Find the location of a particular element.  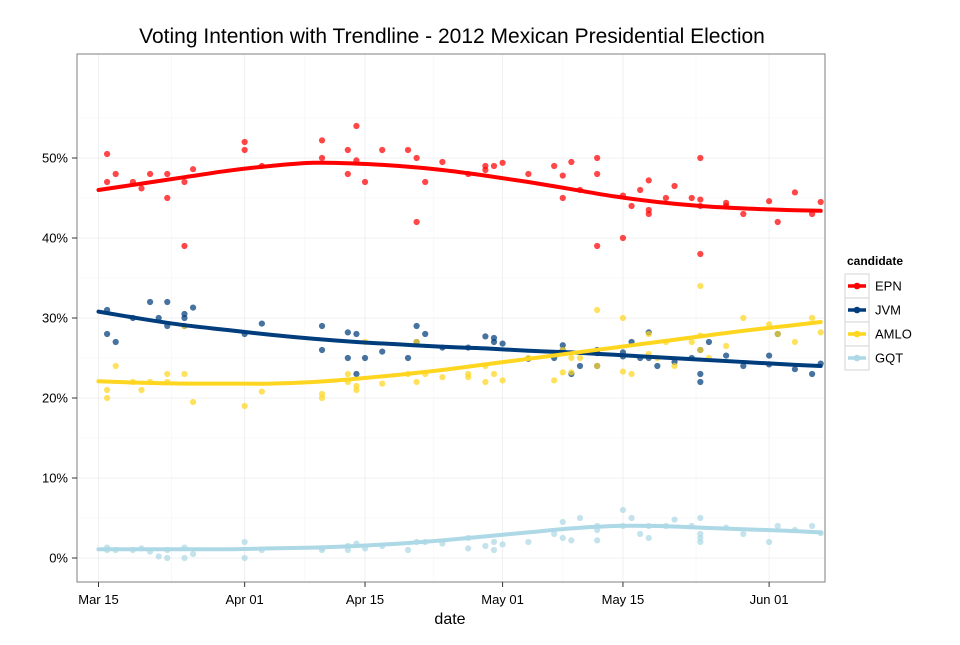

legend-label-amlo: AMLO is located at coordinates (893, 334).